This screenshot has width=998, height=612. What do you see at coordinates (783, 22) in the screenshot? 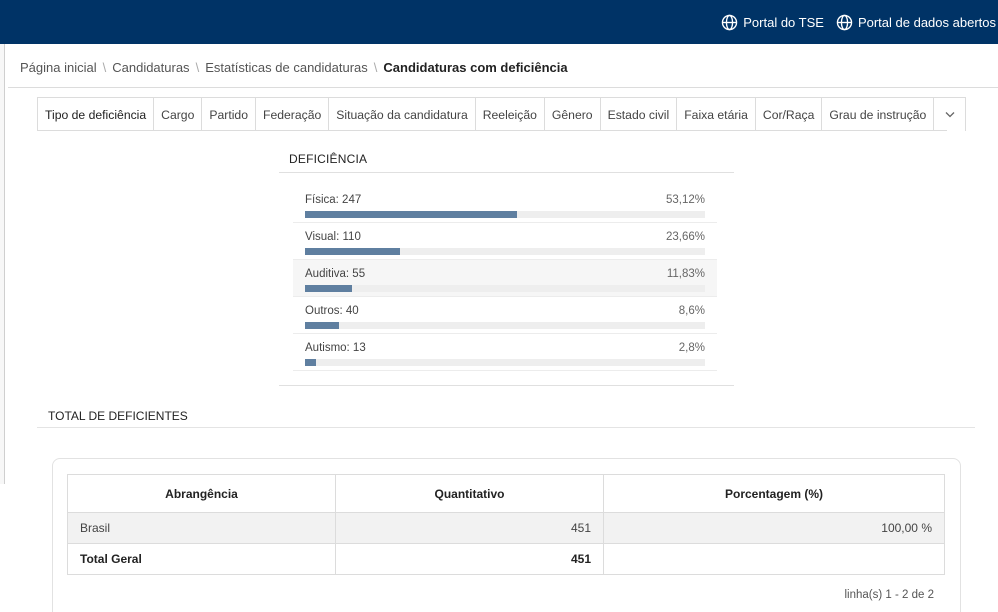
I see `portal-tse-label: Portal do TSE` at bounding box center [783, 22].